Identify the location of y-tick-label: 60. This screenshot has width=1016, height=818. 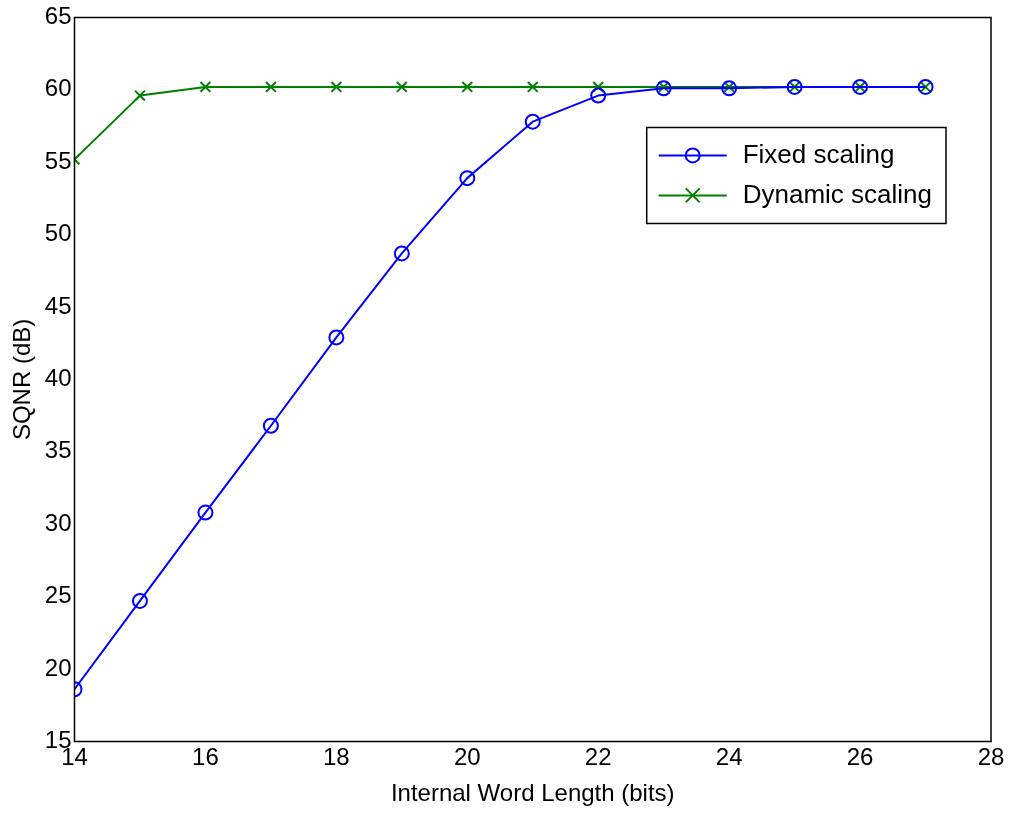
(58, 88).